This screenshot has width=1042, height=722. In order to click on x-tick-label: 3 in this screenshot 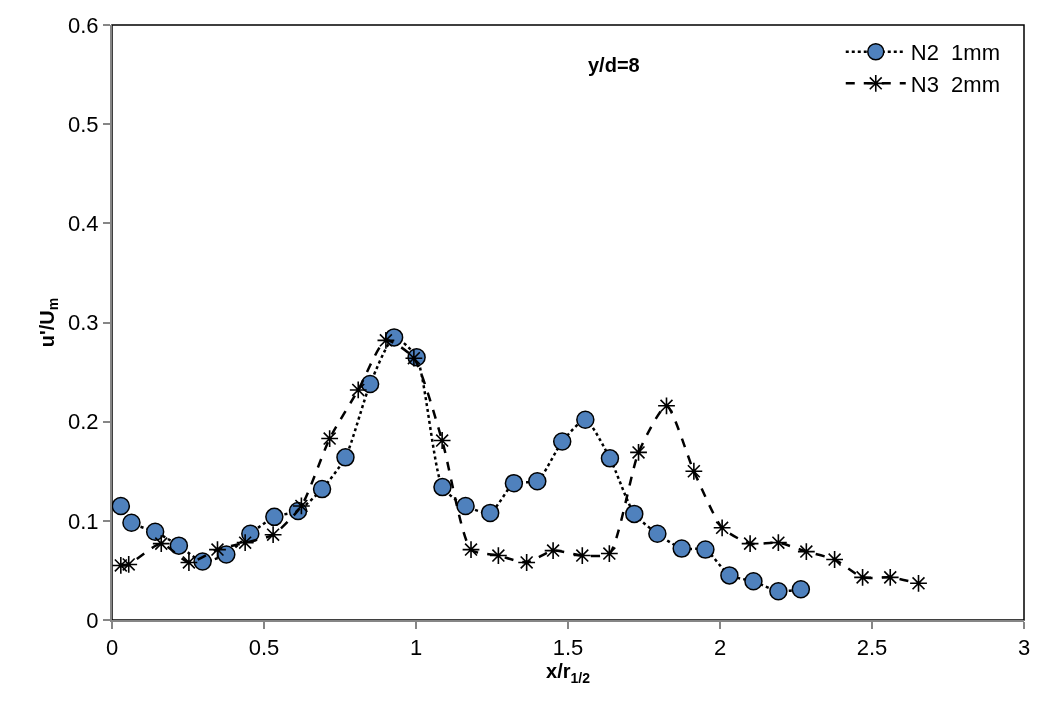, I will do `click(1024, 648)`.